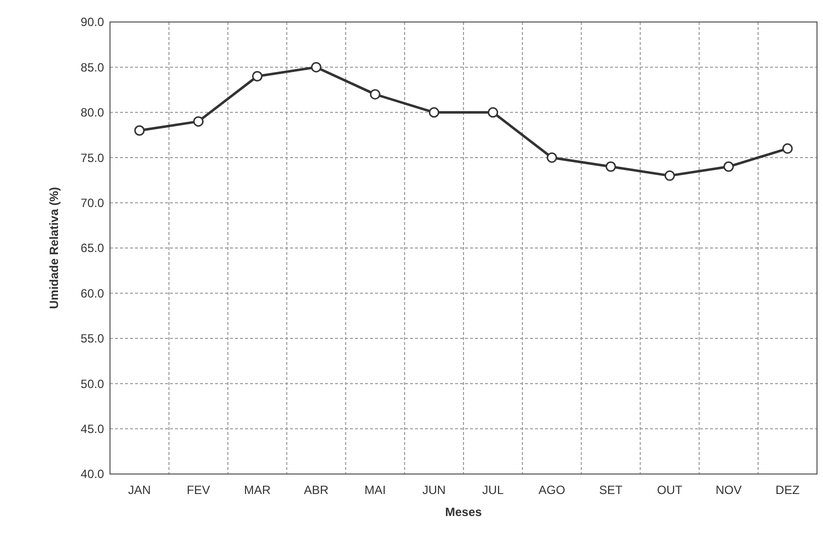 The height and width of the screenshot is (552, 823). What do you see at coordinates (434, 490) in the screenshot?
I see `x-tick-label: JUN` at bounding box center [434, 490].